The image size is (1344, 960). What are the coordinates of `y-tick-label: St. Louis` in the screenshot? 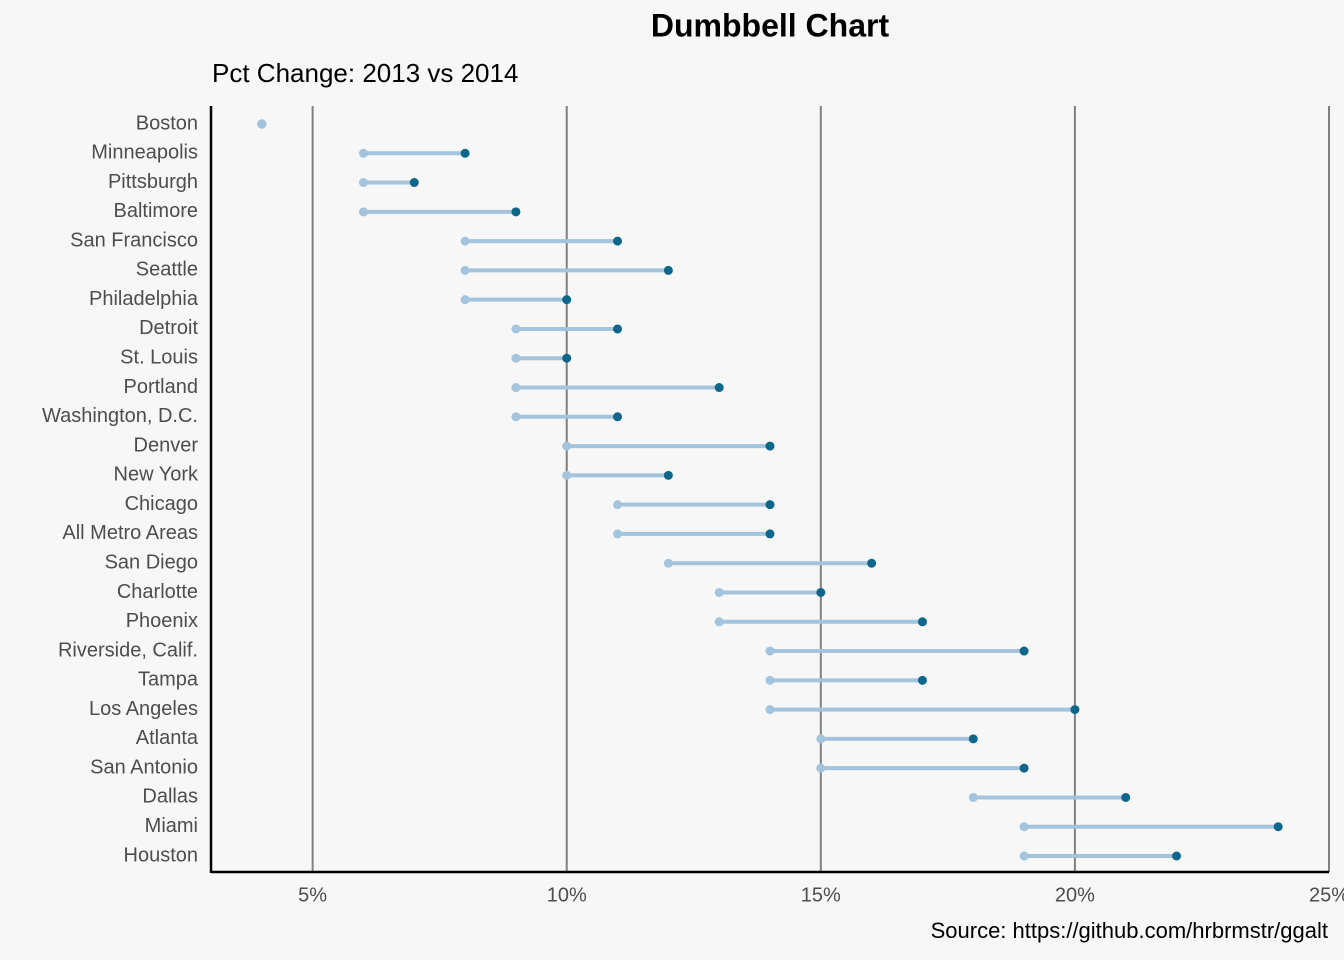 It's located at (159, 358).